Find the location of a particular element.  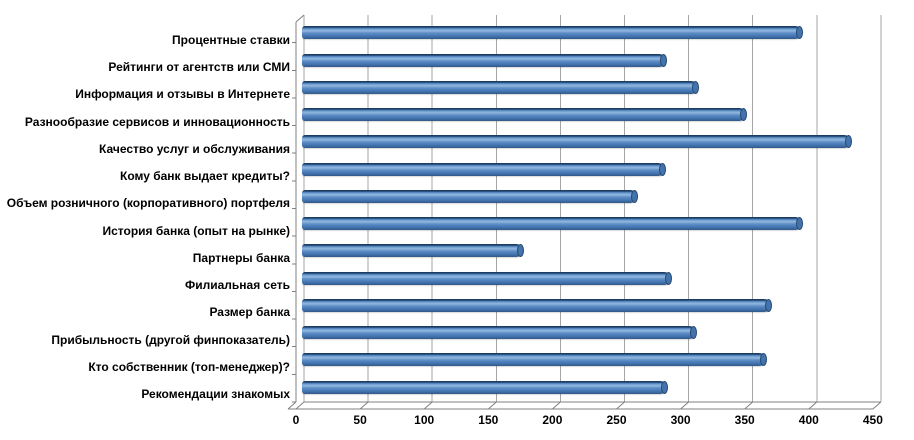

category-label: Процентные ставки is located at coordinates (231, 39).